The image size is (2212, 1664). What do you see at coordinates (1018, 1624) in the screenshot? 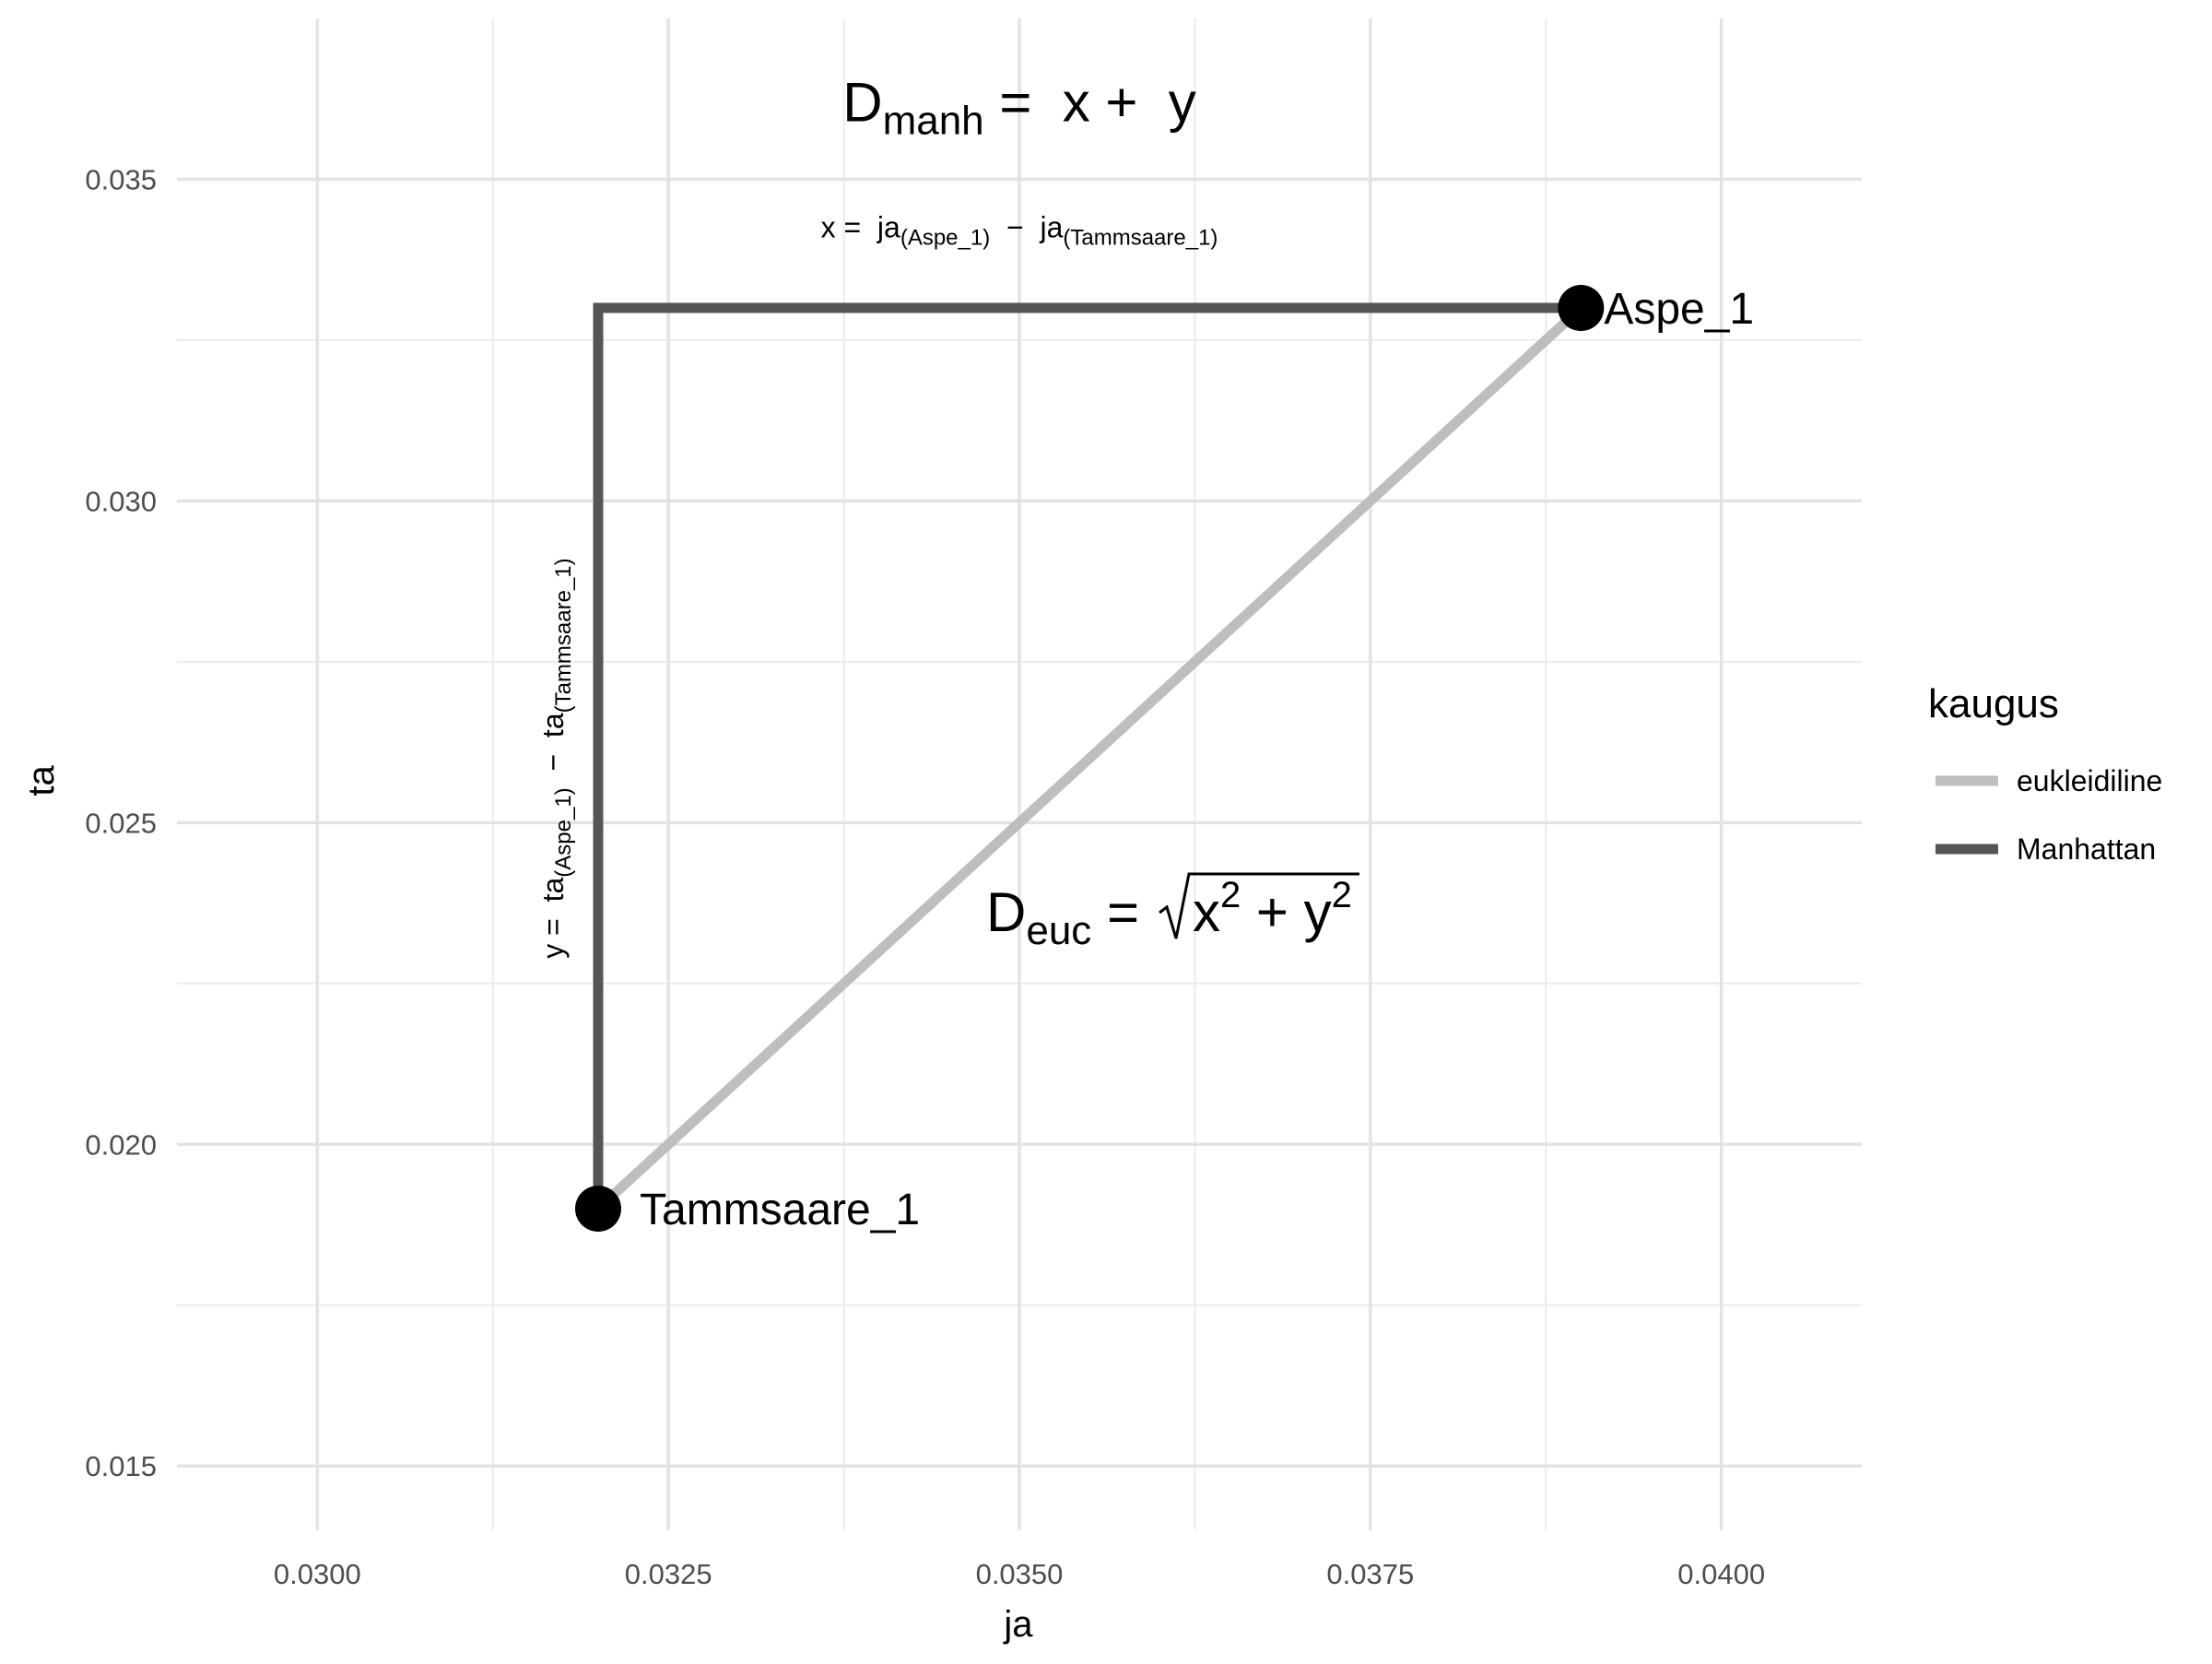
I see `x-axis-label: ja` at bounding box center [1018, 1624].